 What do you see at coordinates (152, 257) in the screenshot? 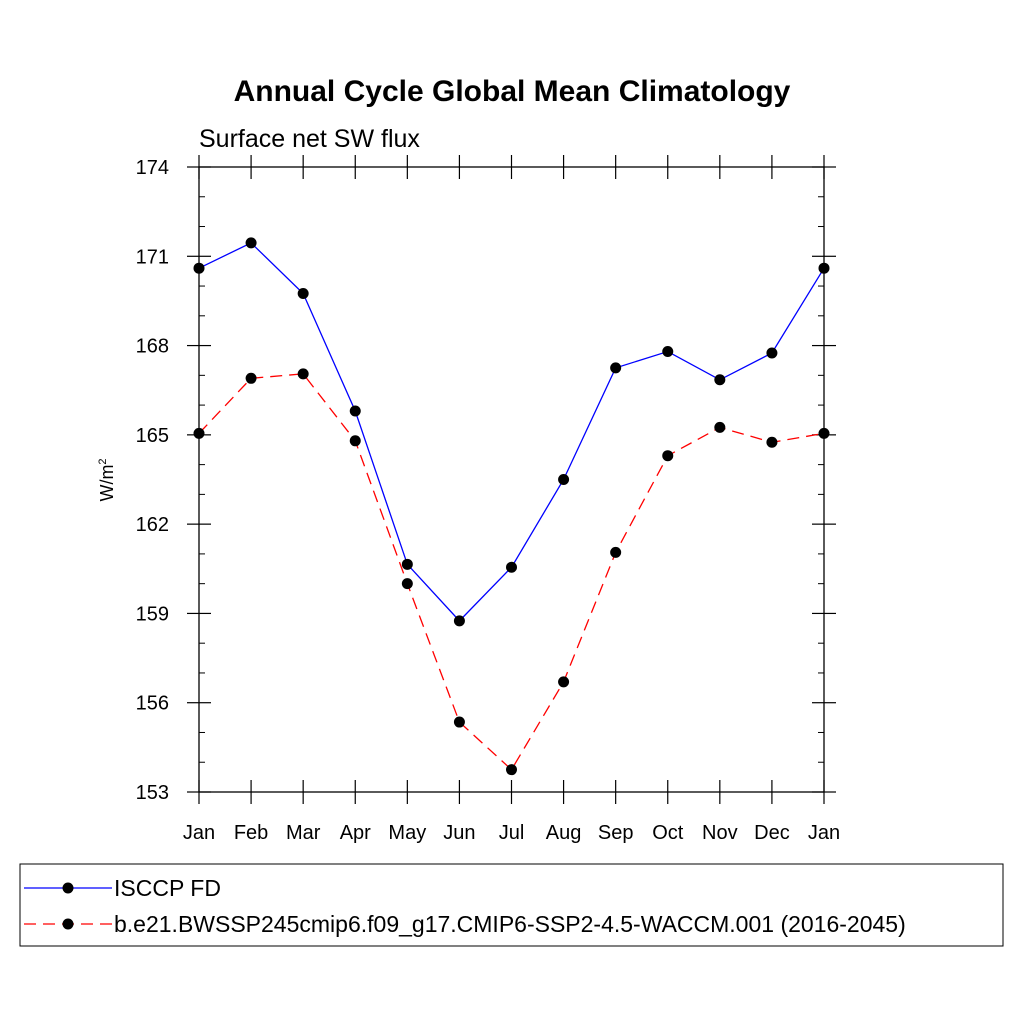
I see `y-tick-label: 171` at bounding box center [152, 257].